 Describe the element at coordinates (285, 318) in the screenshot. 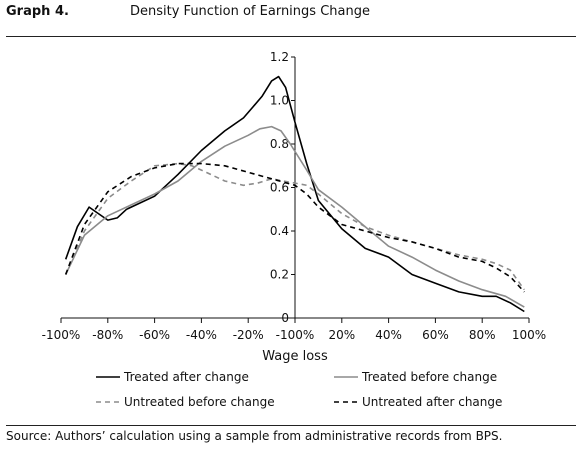

I see `y-tick-label: 0` at that location.